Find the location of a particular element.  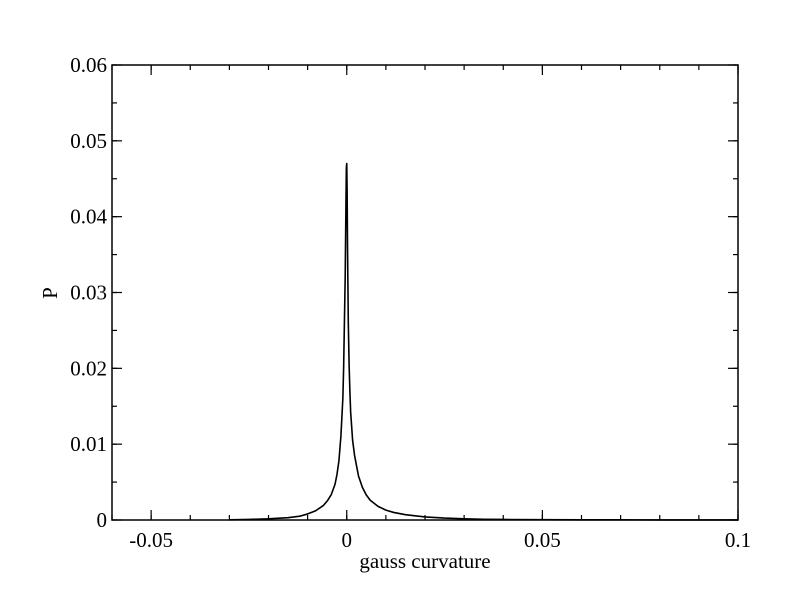

x-axis-title: gauss curvature is located at coordinates (424, 561).